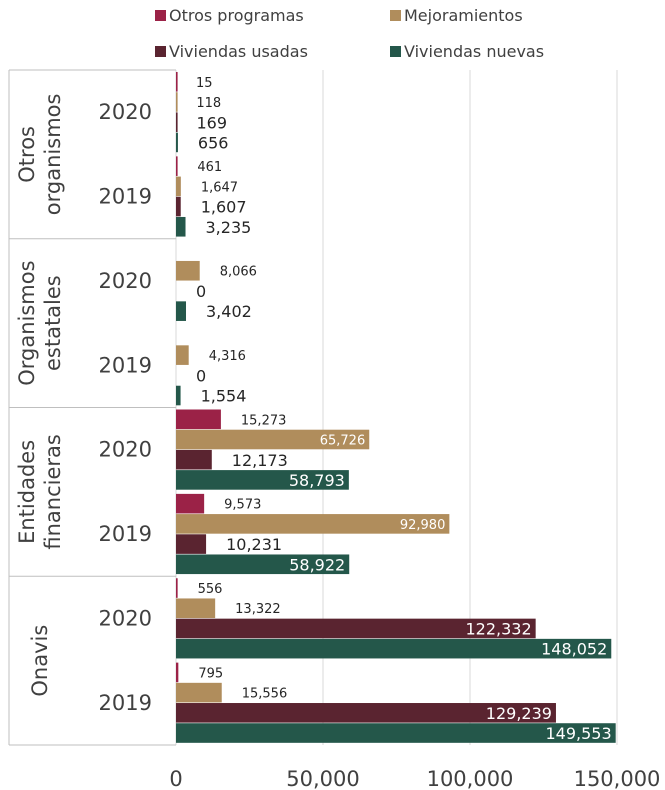 Image resolution: width=665 pixels, height=790 pixels. I want to click on data-label: 149,553, so click(579, 733).